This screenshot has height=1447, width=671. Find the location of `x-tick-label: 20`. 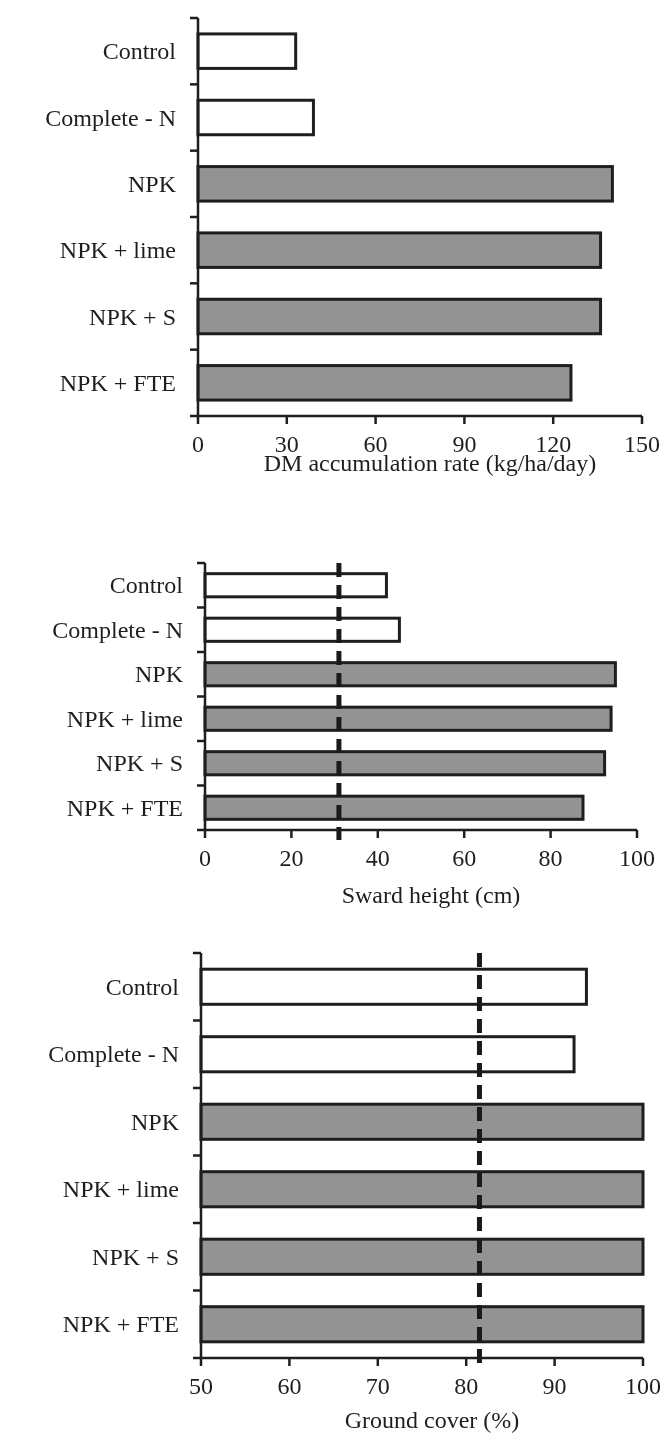

x-tick-label: 20 is located at coordinates (291, 858).